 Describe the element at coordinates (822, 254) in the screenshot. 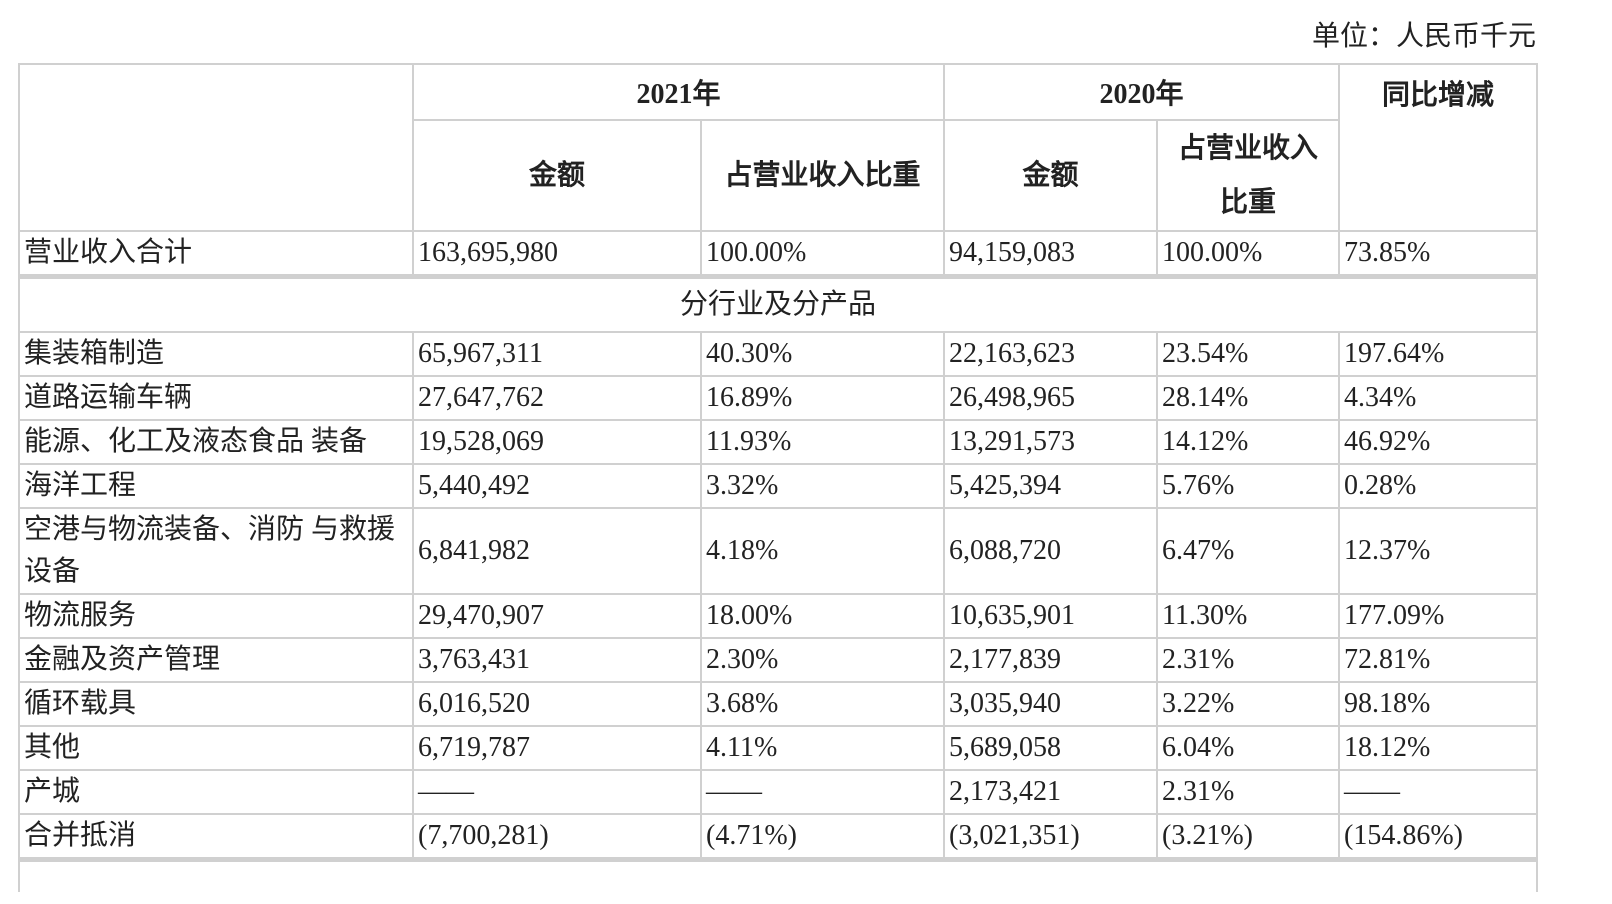

I see `ratio-2021: 100.00%` at that location.